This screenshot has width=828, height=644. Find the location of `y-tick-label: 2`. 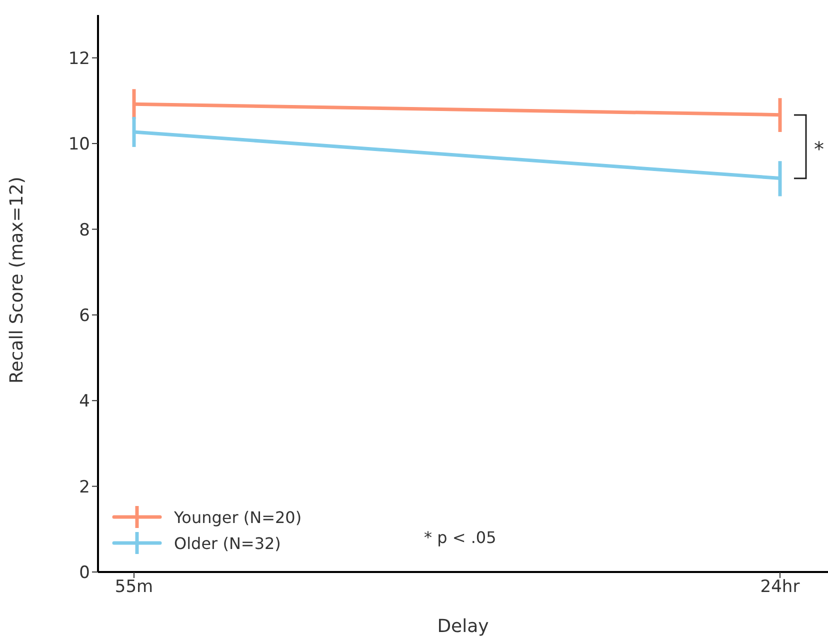

y-tick-label: 2 is located at coordinates (84, 487).